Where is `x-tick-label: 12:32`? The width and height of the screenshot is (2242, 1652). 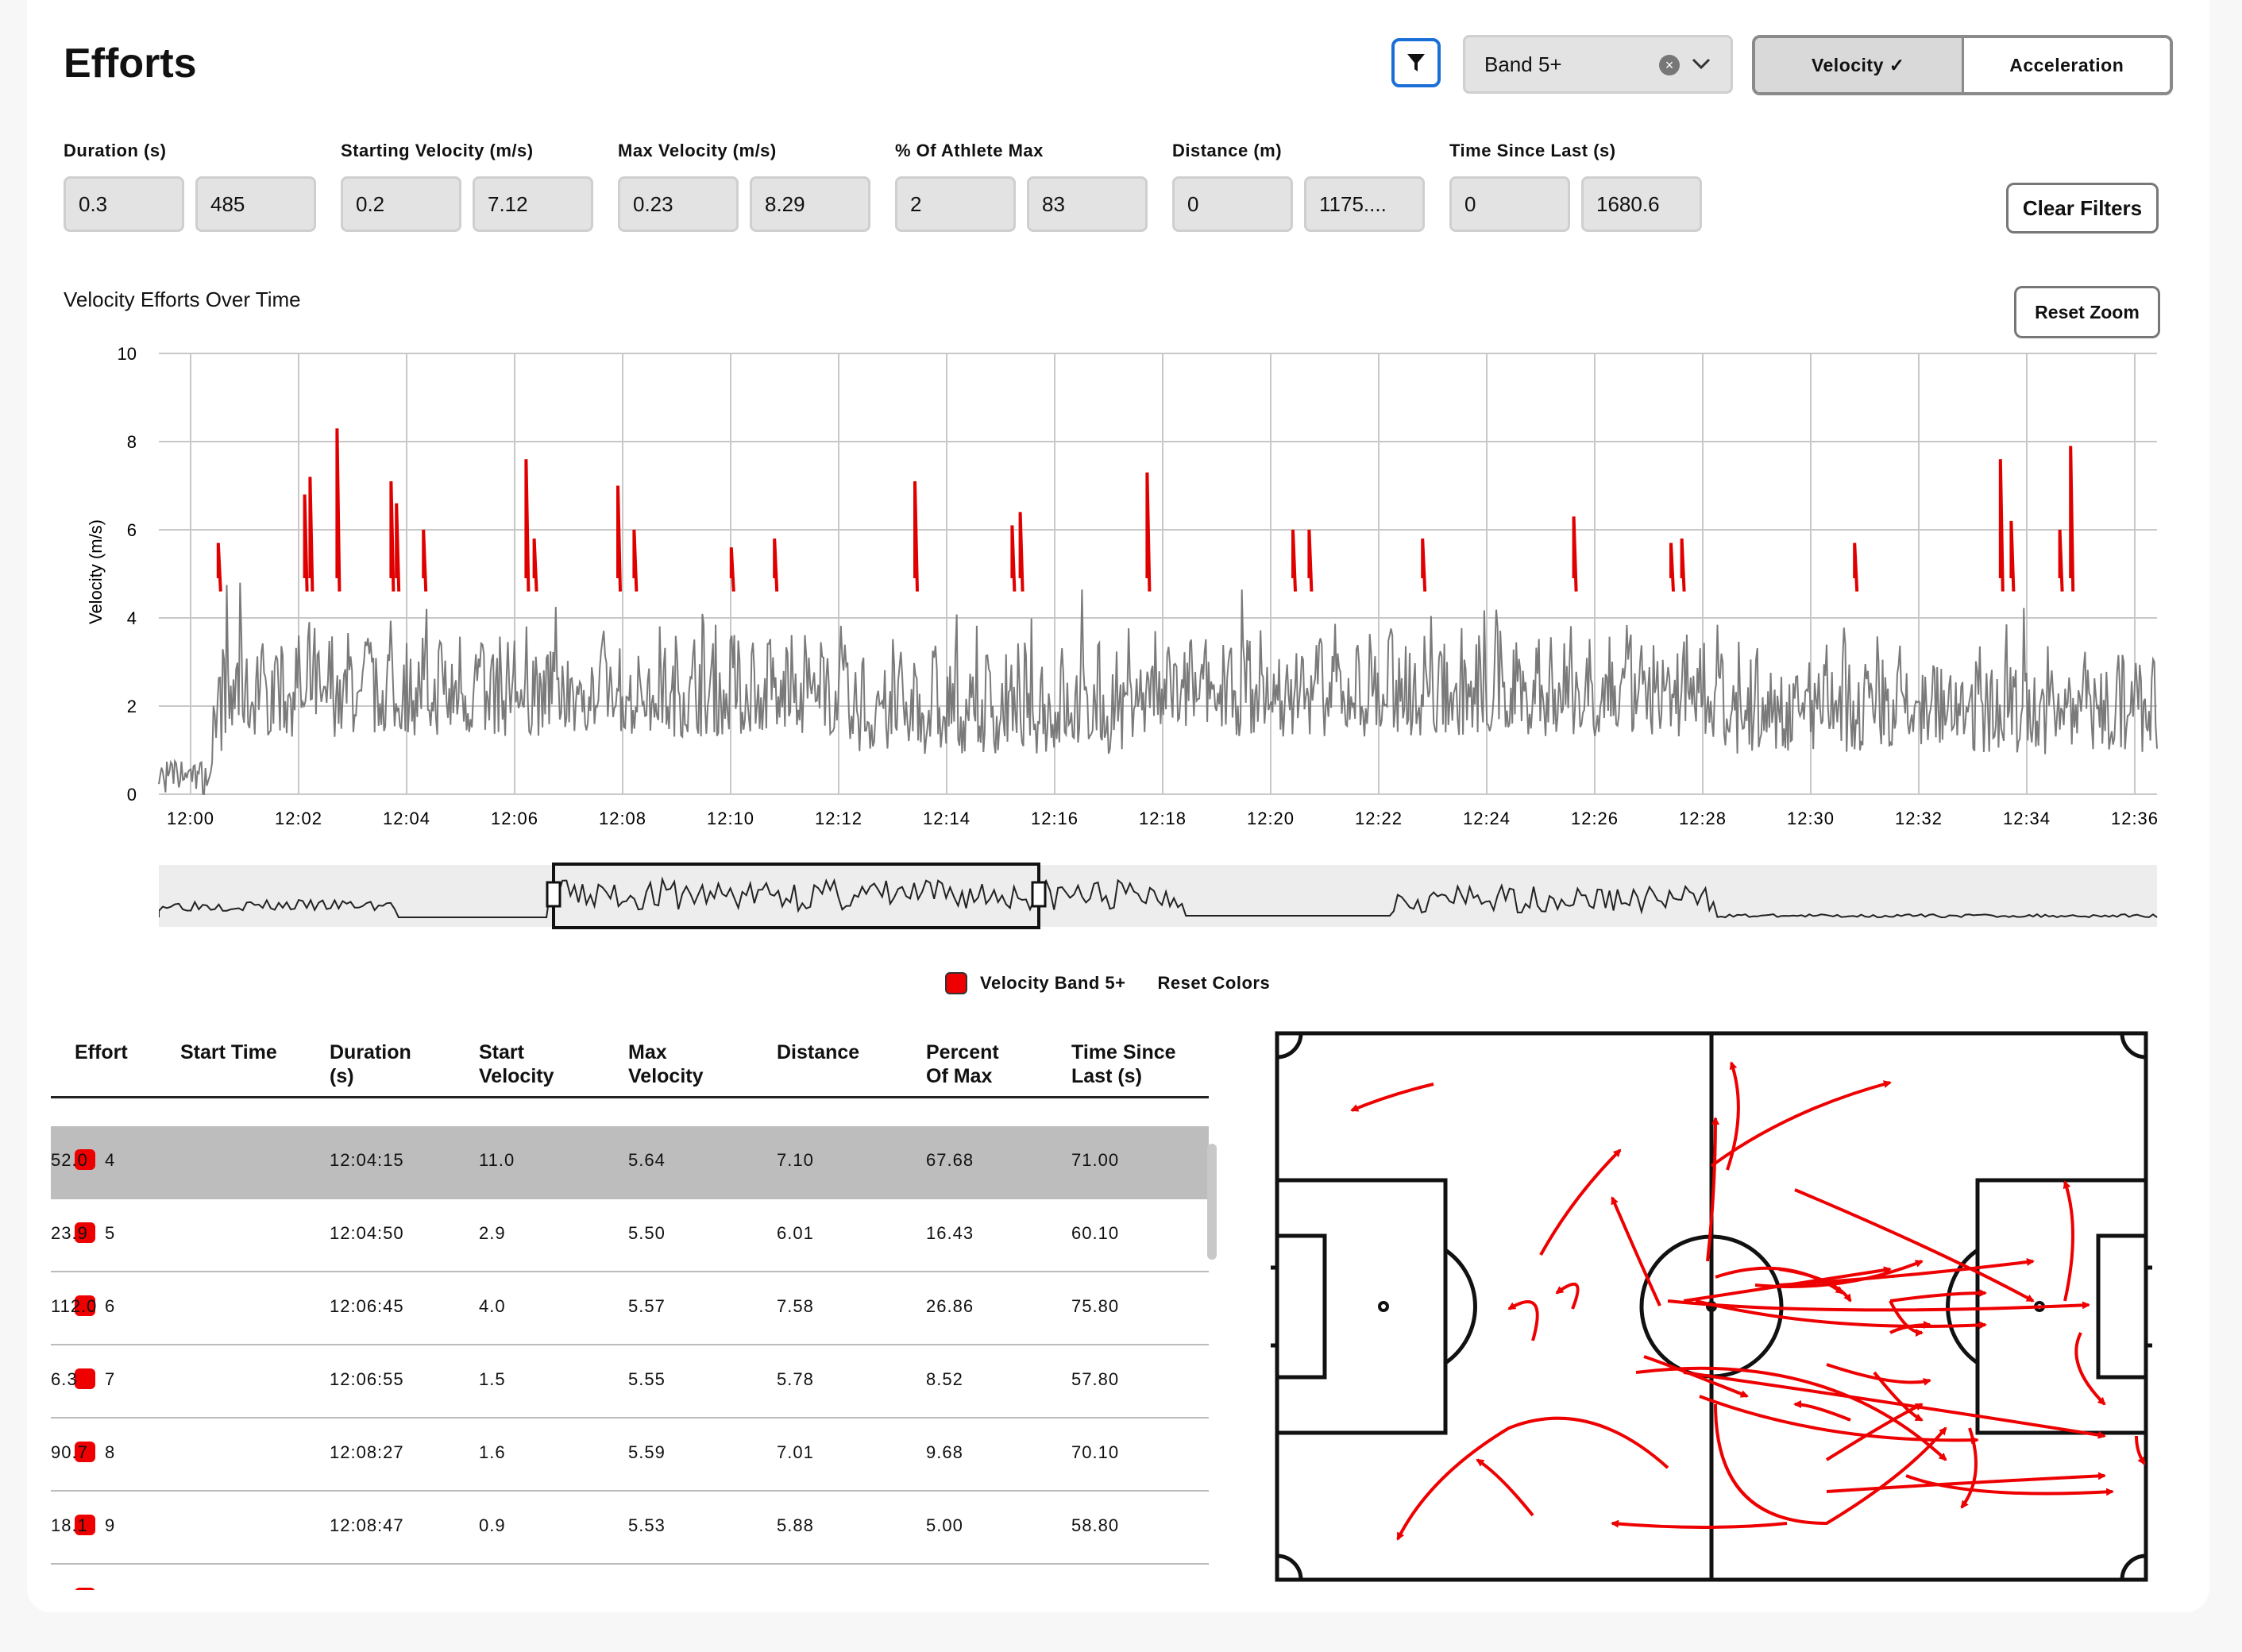 x-tick-label: 12:32 is located at coordinates (1919, 818).